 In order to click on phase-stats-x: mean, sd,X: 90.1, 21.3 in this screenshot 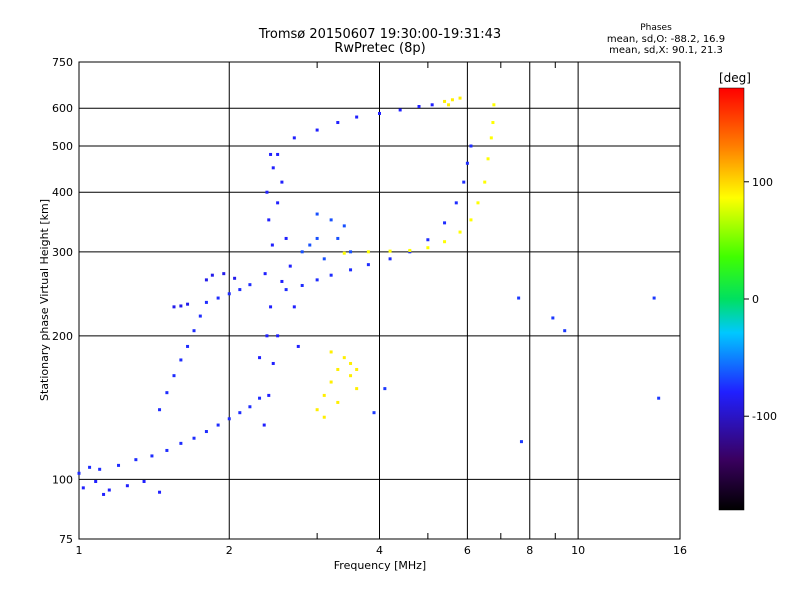, I will do `click(666, 50)`.